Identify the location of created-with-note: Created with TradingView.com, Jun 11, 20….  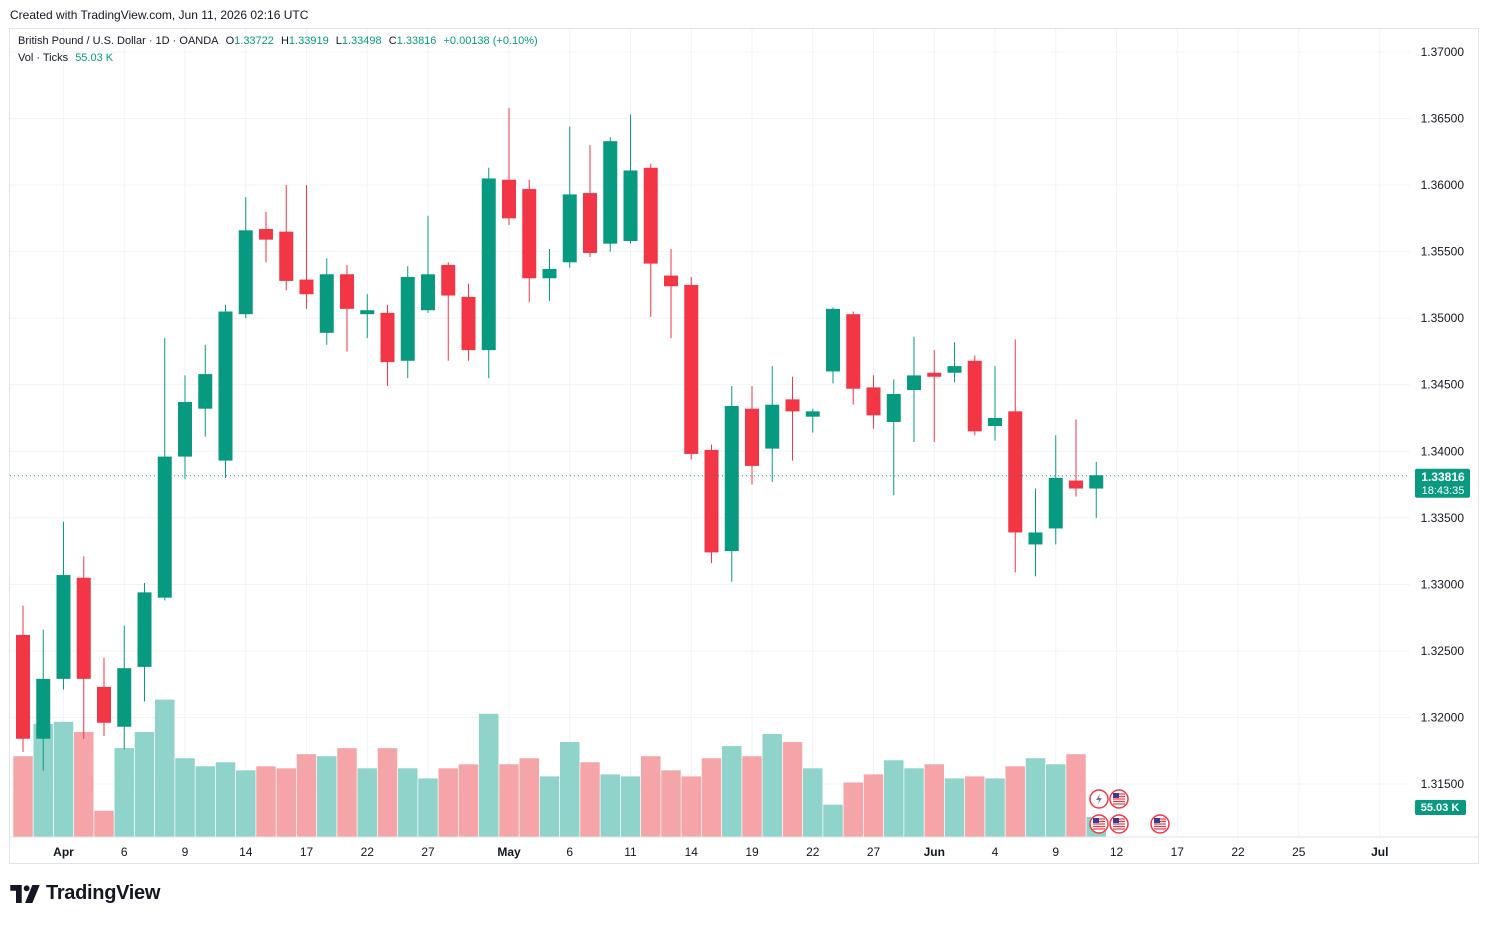
(159, 15).